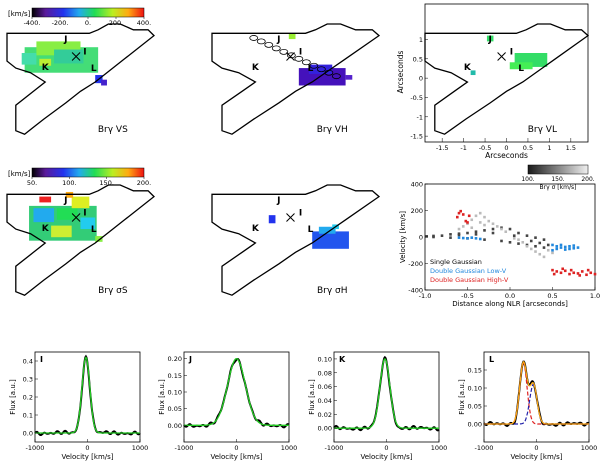  Describe the element at coordinates (175, 376) in the screenshot. I see `spectrum-ytick-label: 0.15` at that location.